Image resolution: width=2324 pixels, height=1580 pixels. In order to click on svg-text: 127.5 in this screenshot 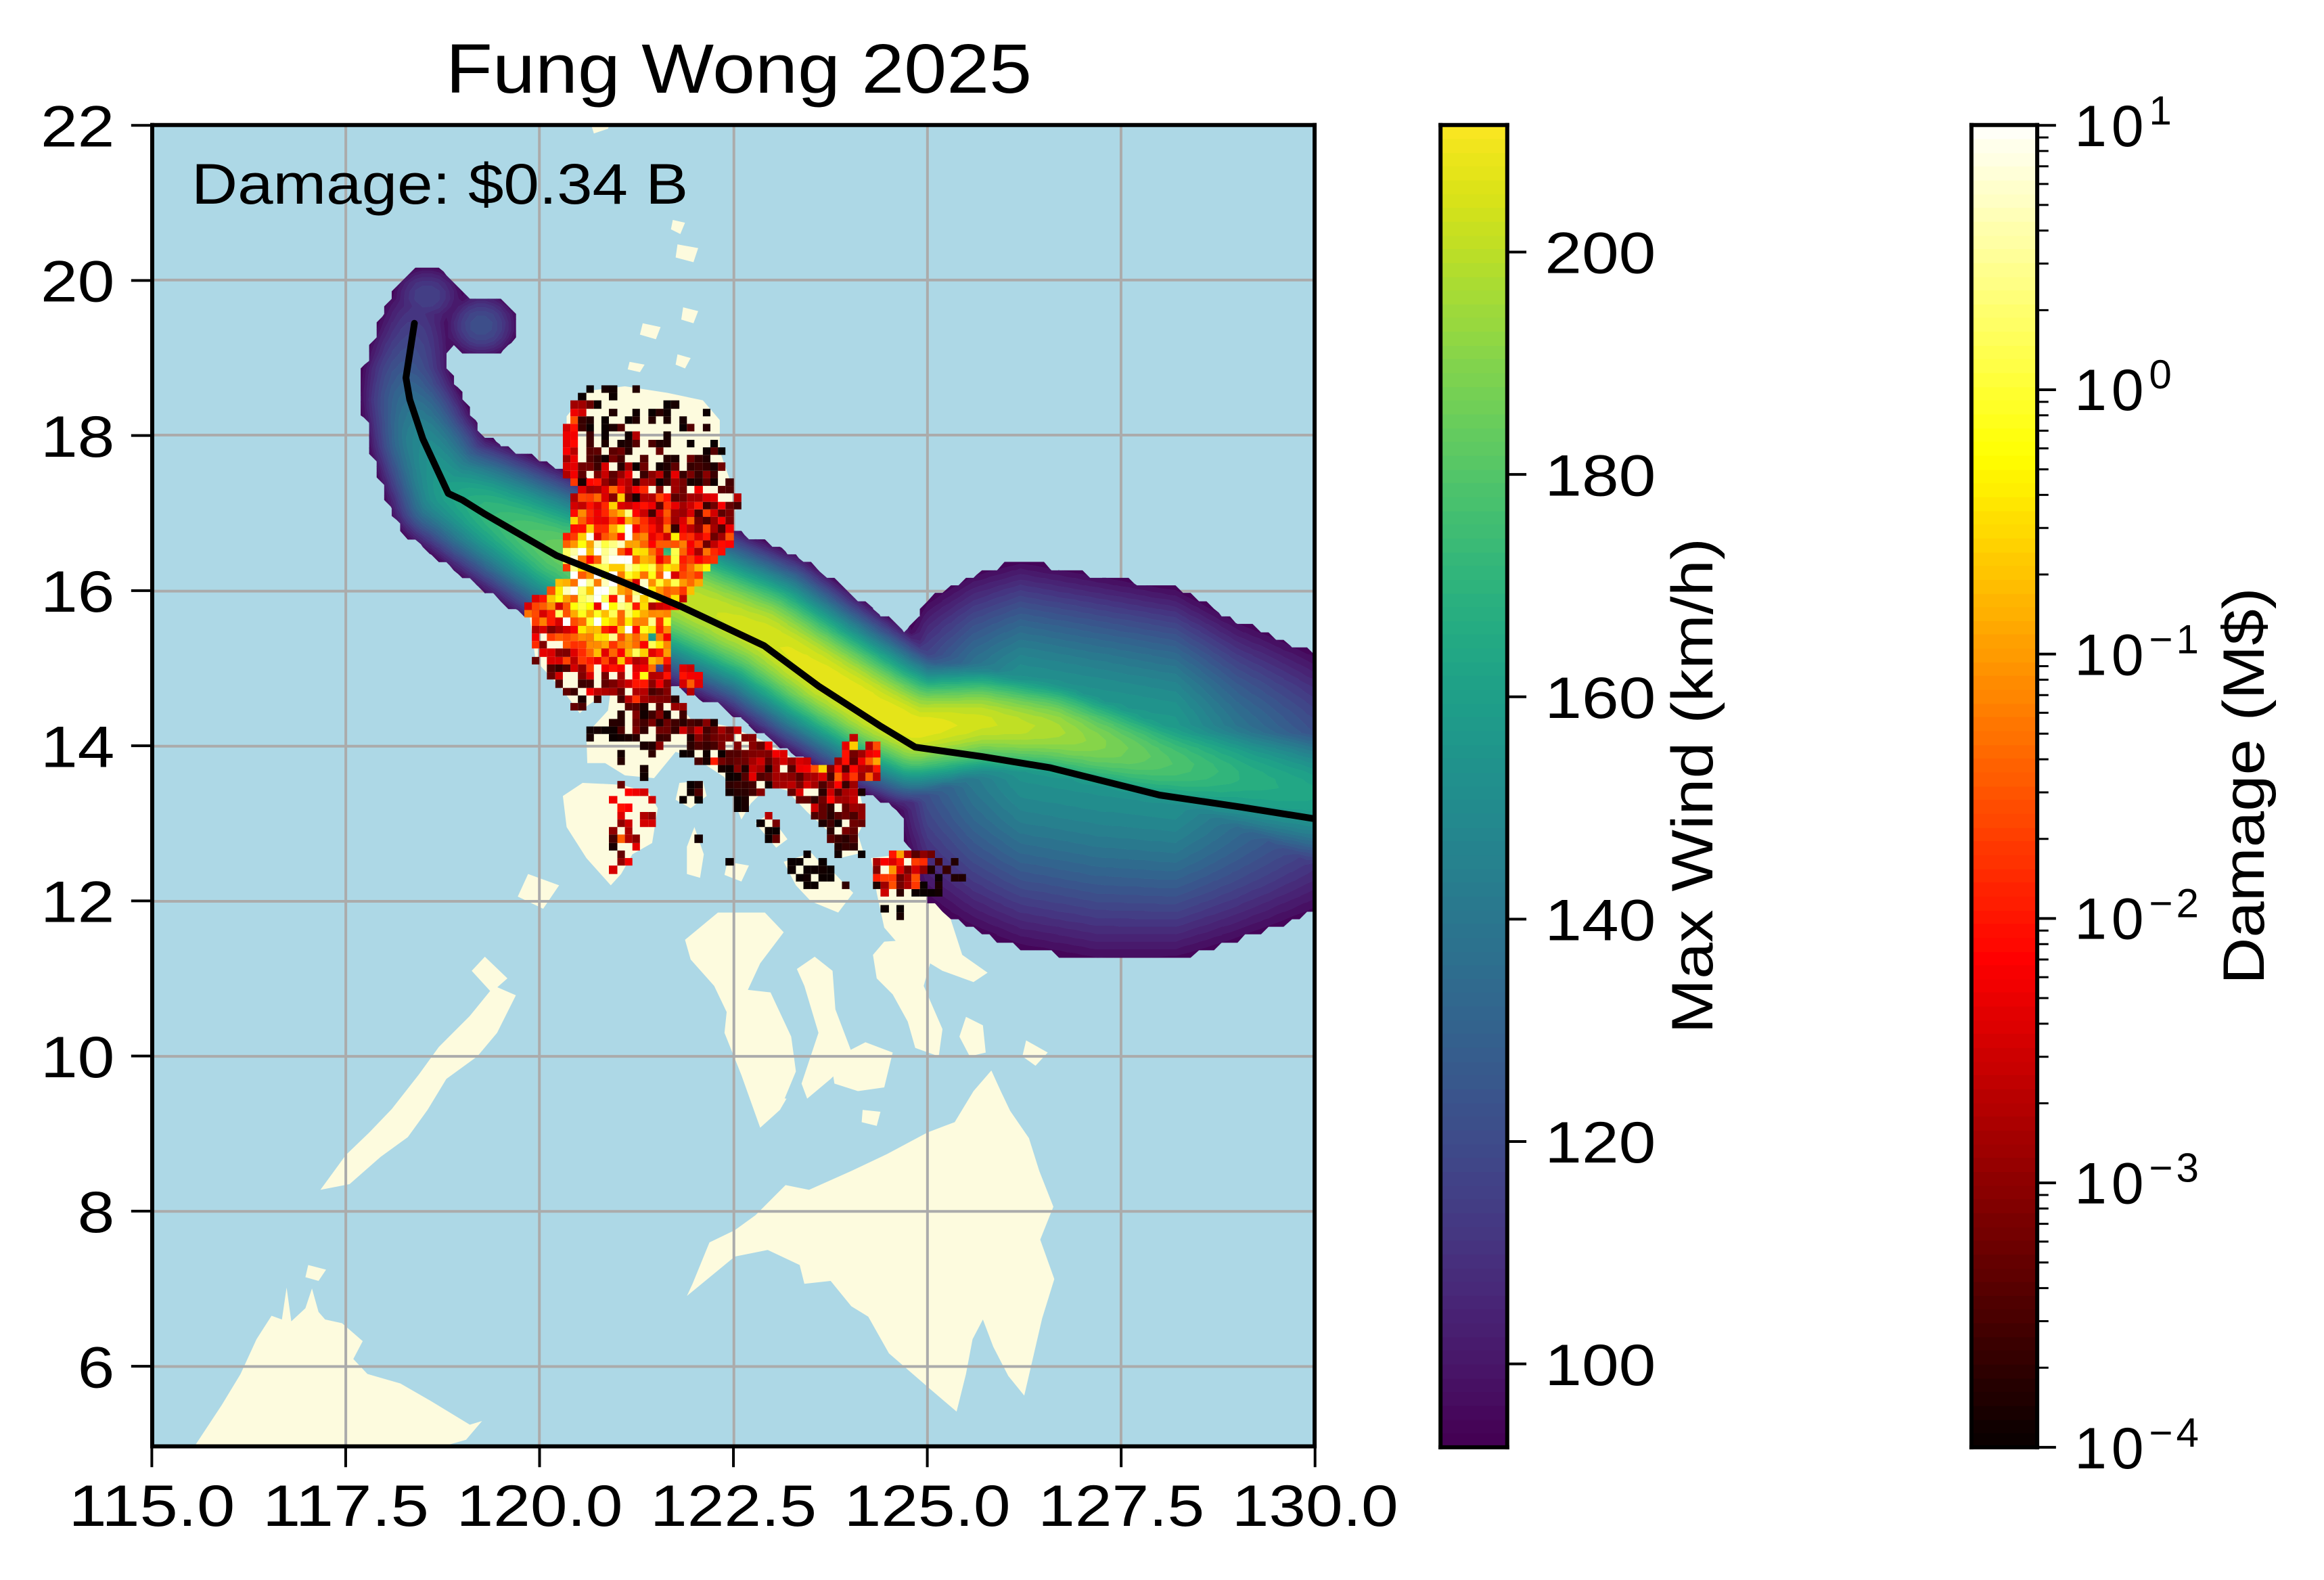, I will do `click(1121, 1506)`.